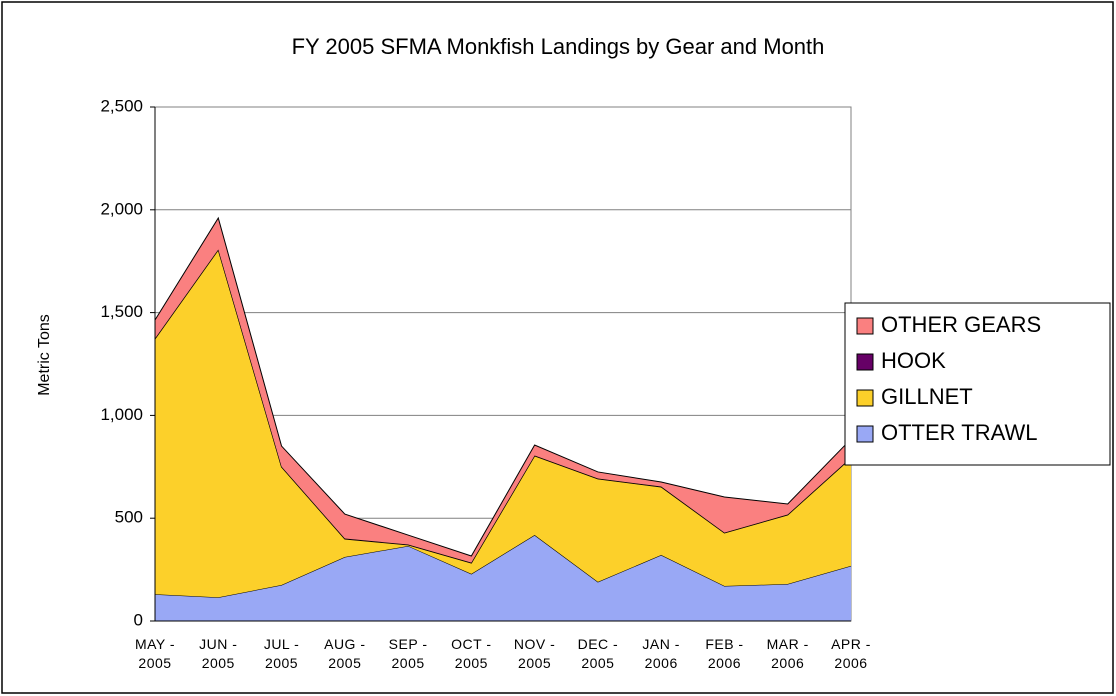  I want to click on x-tick-label: OCT - 2005, so click(471, 653).